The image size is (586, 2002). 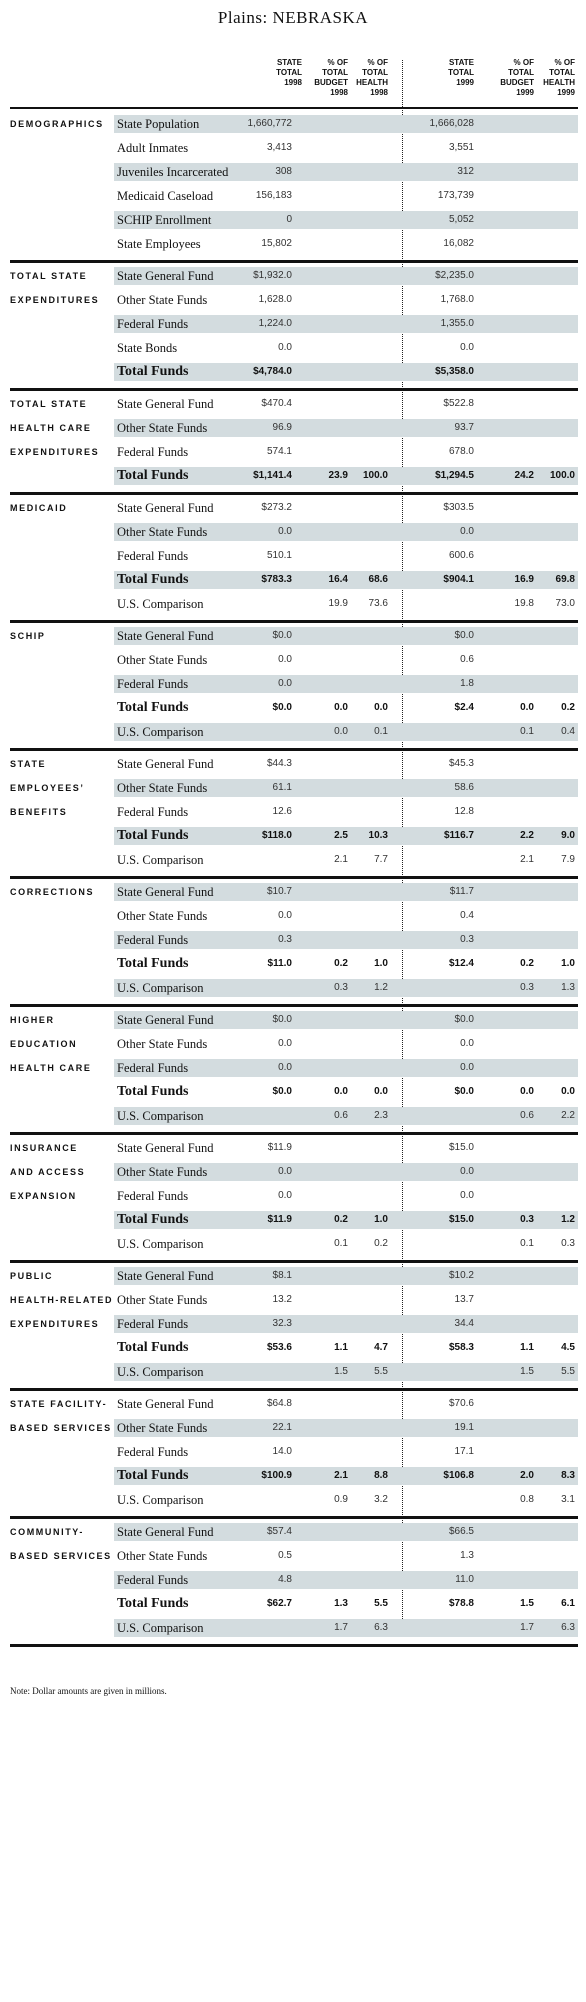 I want to click on cell-value: 4.8, so click(x=285, y=1579).